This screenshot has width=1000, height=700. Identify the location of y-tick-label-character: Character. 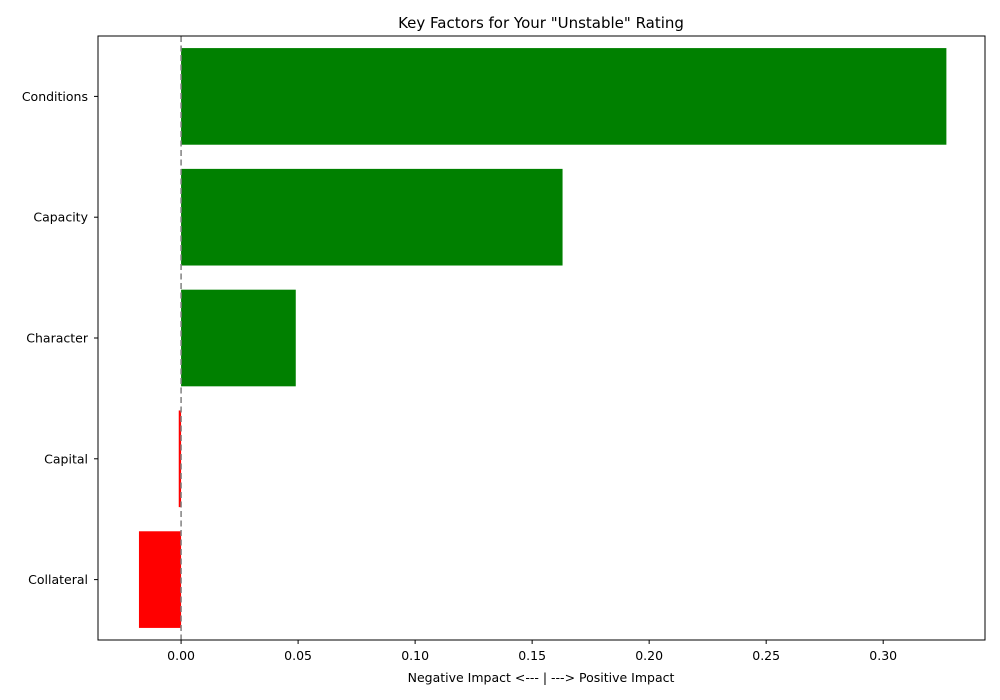
(57, 338).